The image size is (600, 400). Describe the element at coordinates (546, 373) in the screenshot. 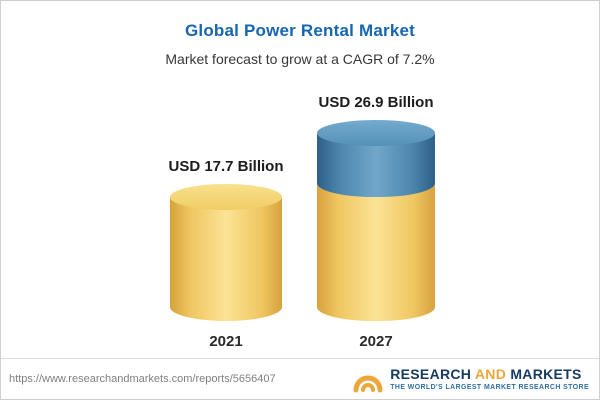

I see `logo-word-markets: MARKETS` at that location.